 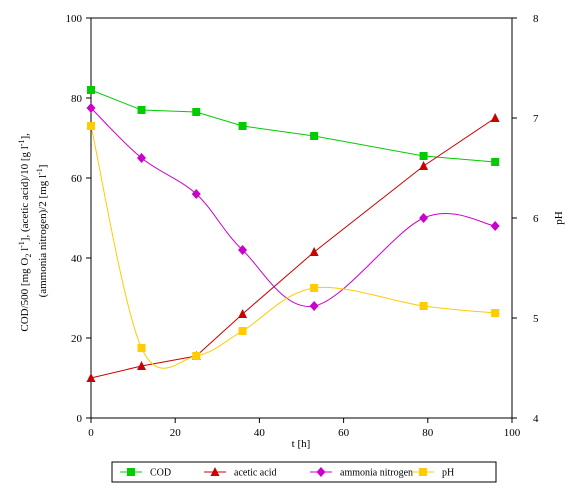 I want to click on right-axis: 4 5 6 7 8, so click(x=525, y=219).